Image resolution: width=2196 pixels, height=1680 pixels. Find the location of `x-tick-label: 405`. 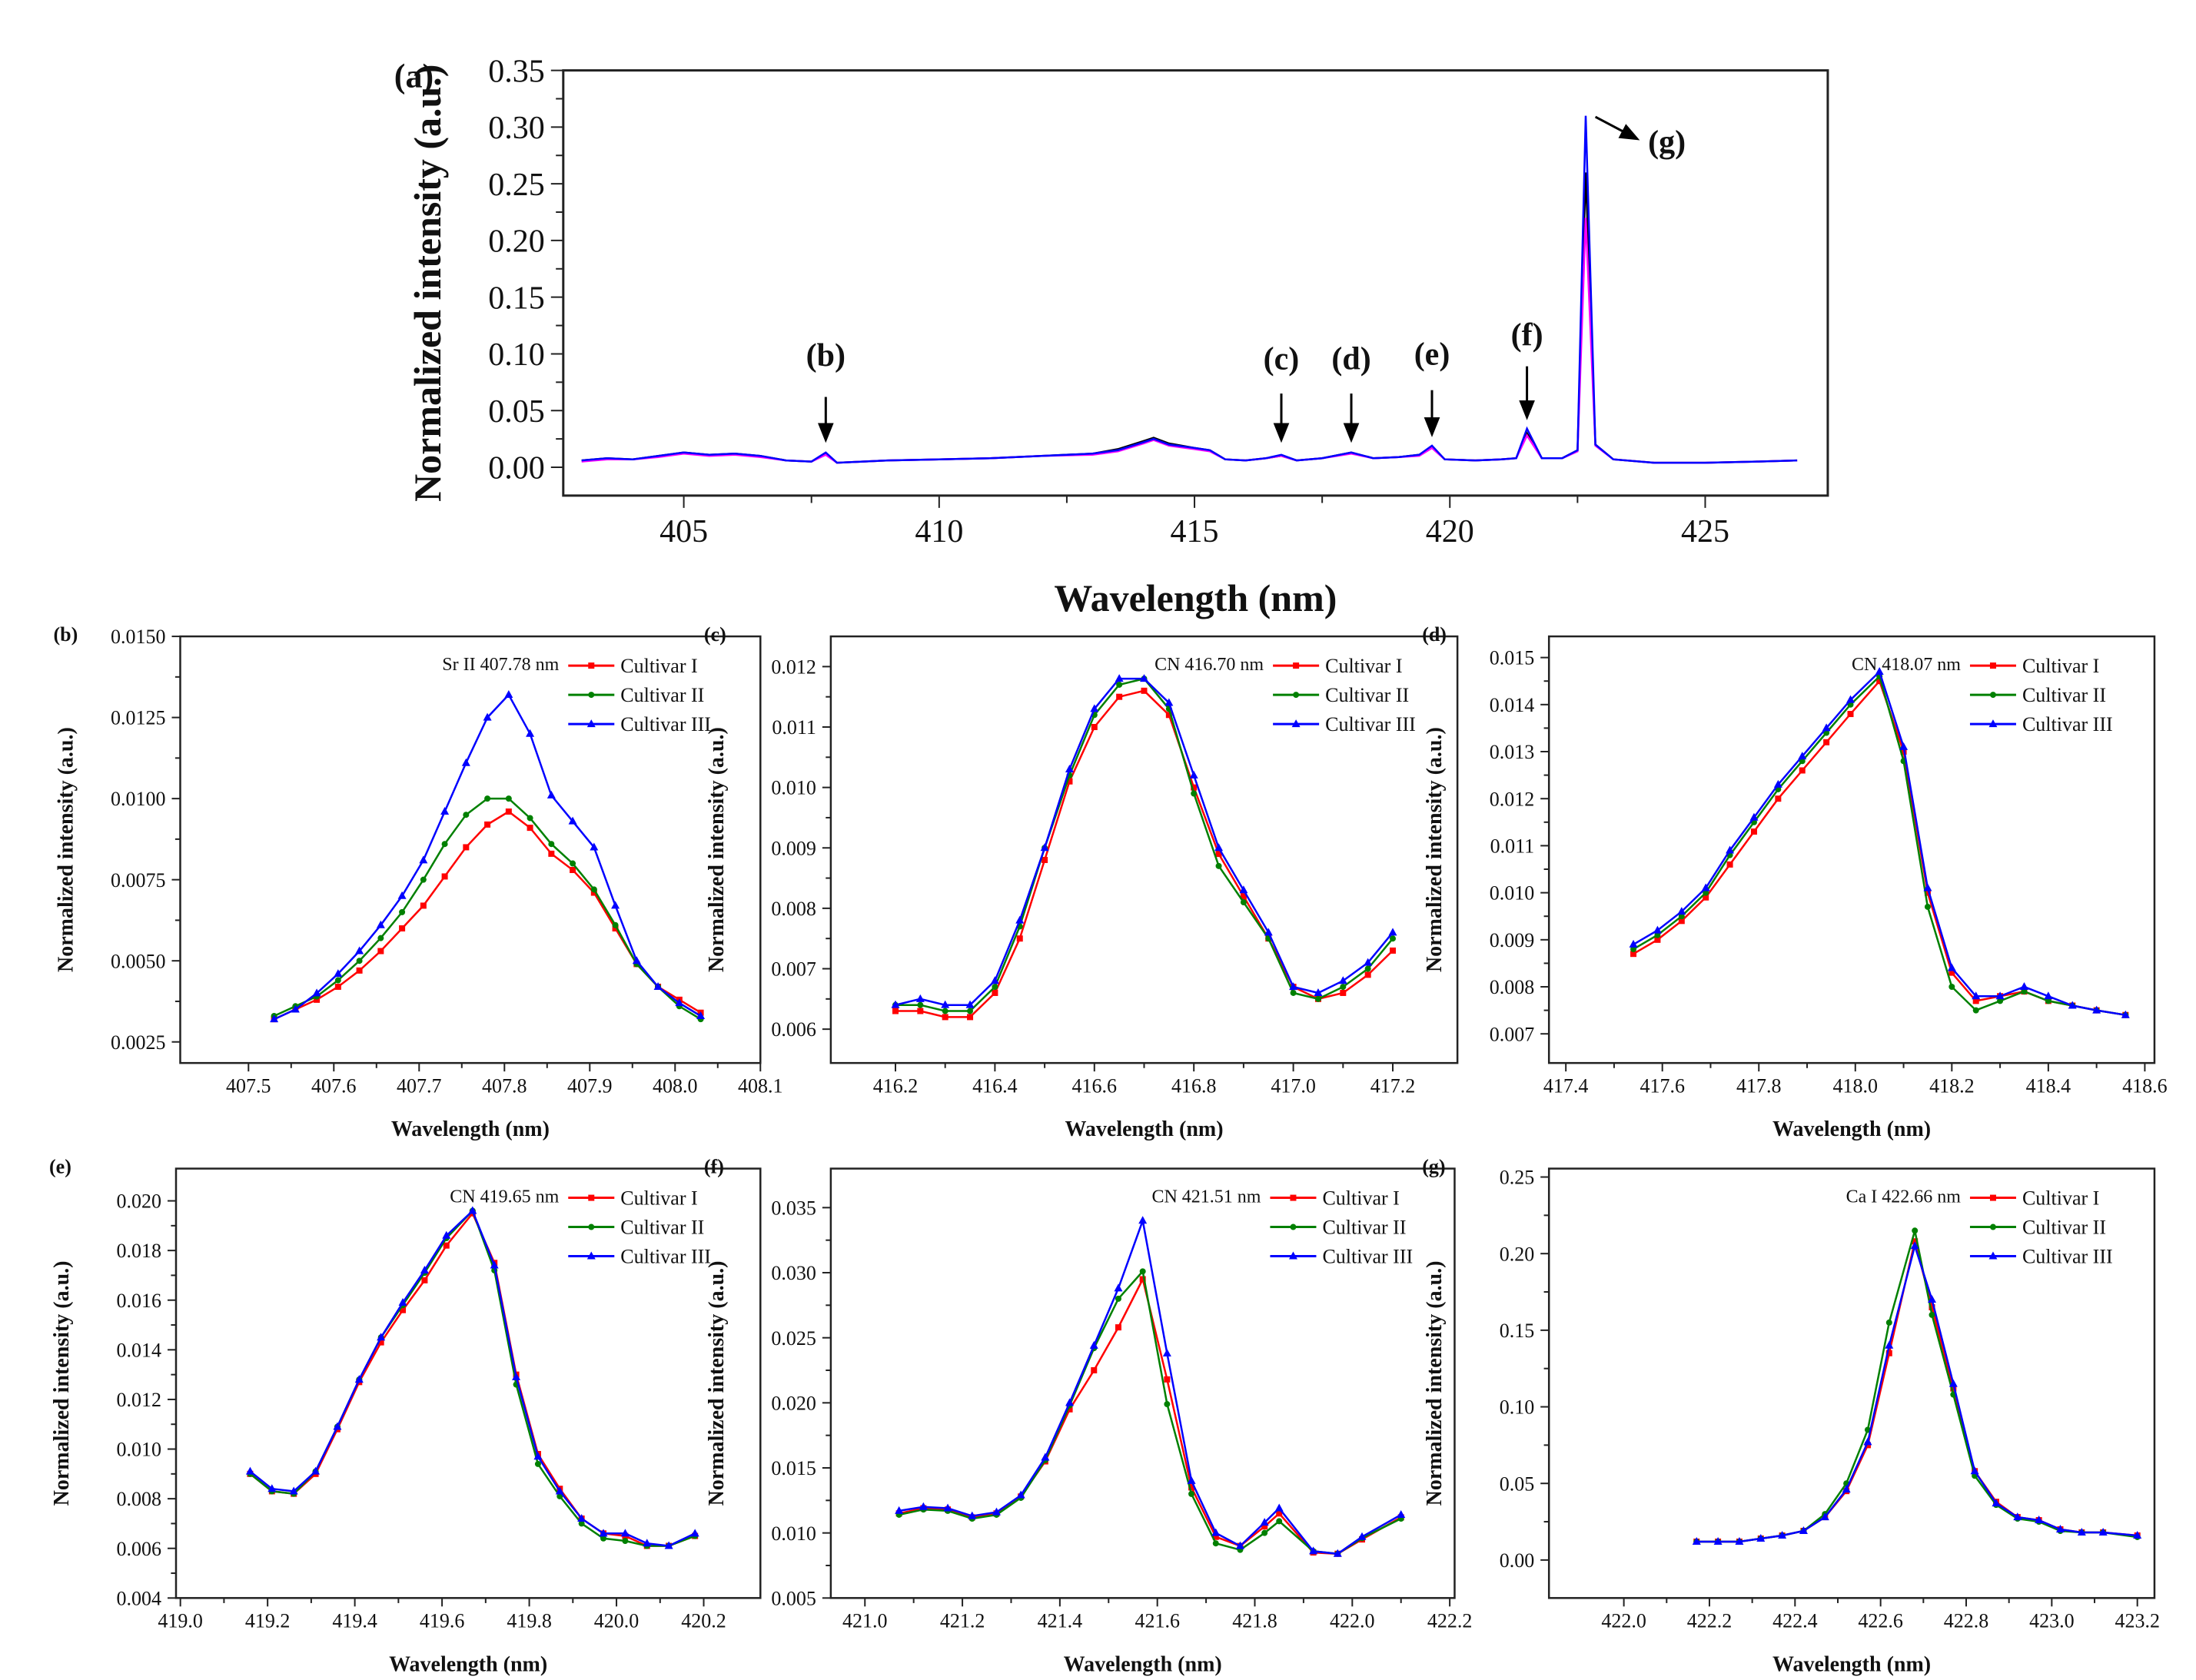

x-tick-label: 405 is located at coordinates (683, 532).